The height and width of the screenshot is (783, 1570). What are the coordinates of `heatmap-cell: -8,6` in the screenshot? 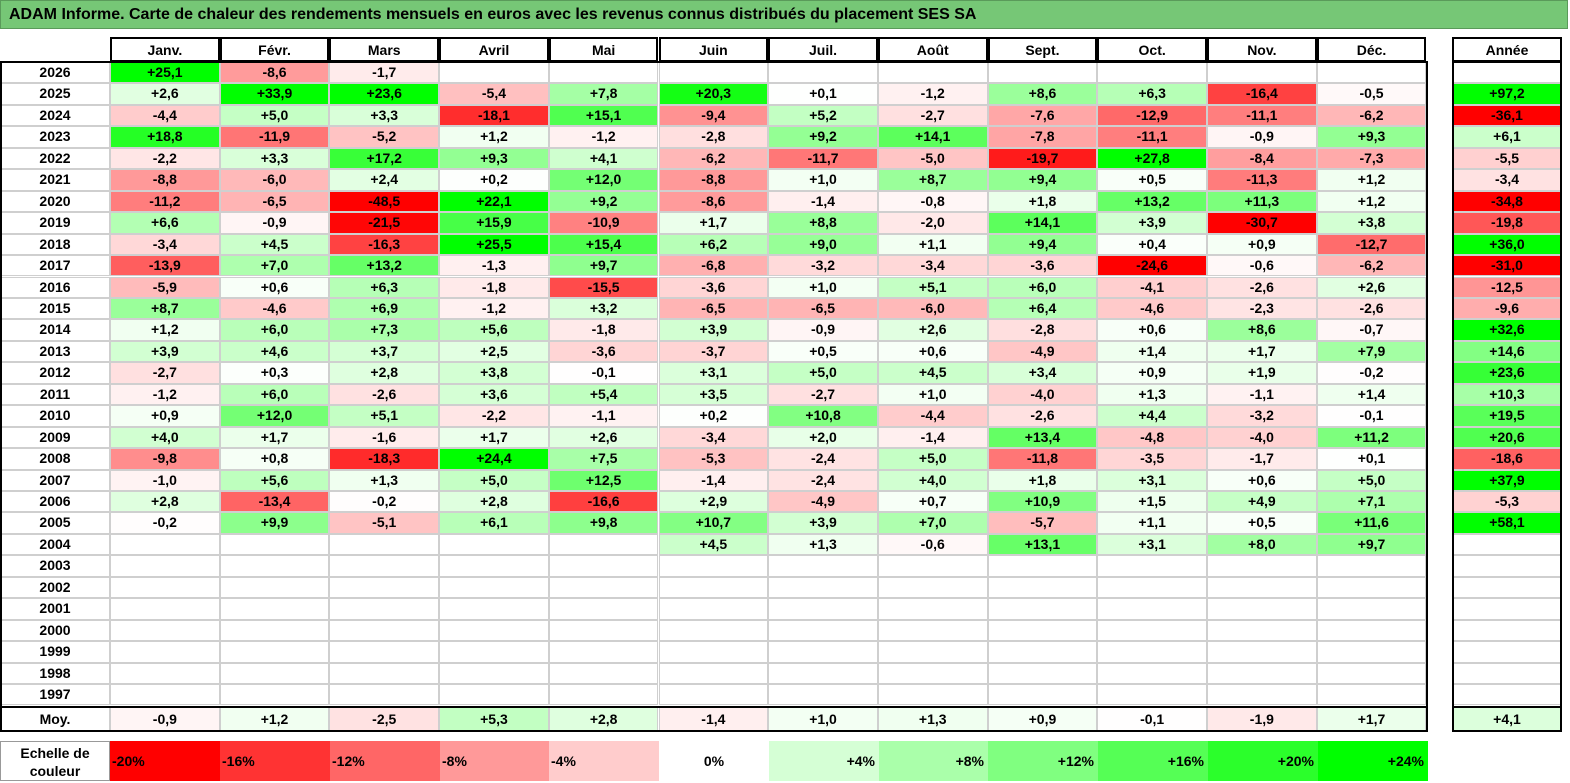 It's located at (274, 73).